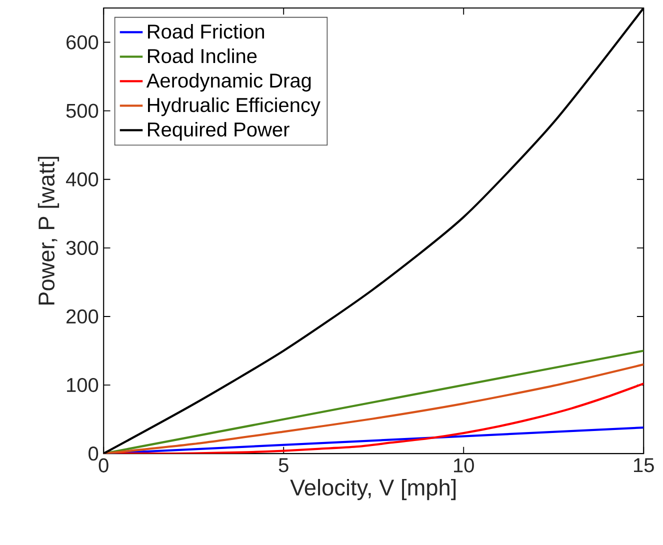  I want to click on x-tick-label: 10, so click(464, 465).